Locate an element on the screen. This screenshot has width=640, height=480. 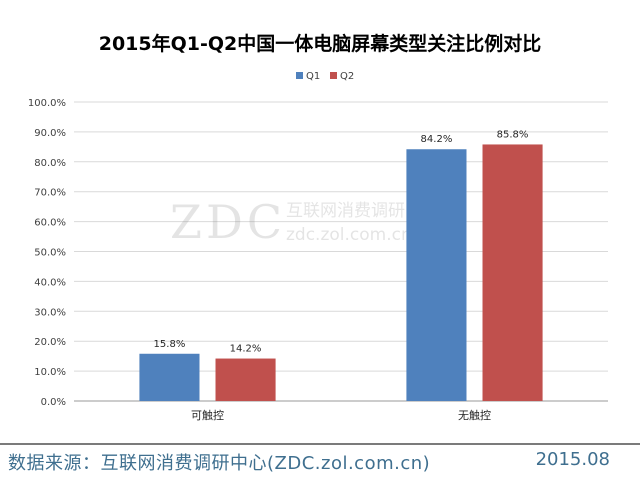
y-tick-label: 0.0% is located at coordinates (53, 402).